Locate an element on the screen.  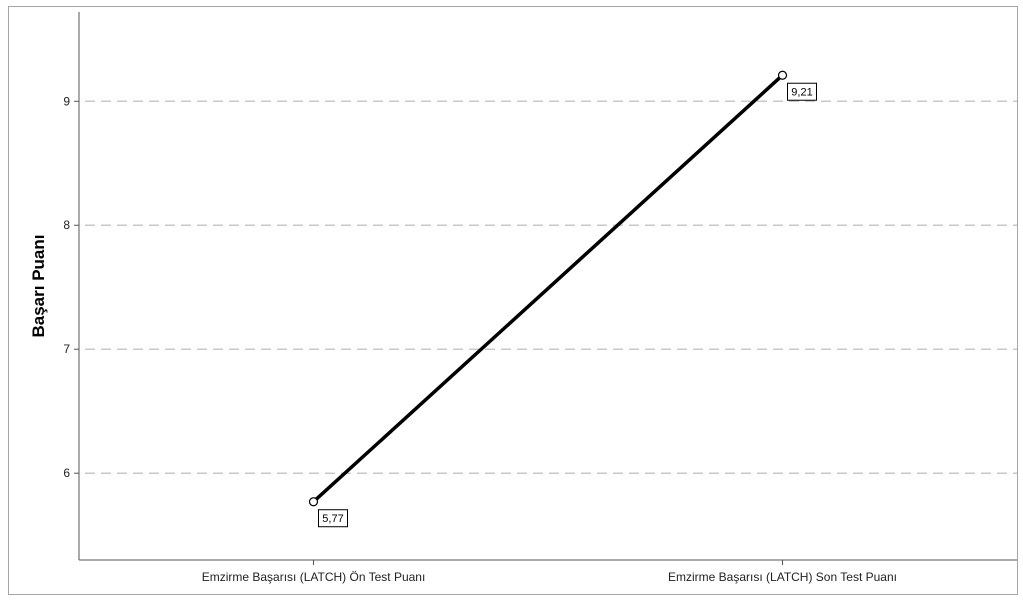
data-label: 9,21 is located at coordinates (801, 93).